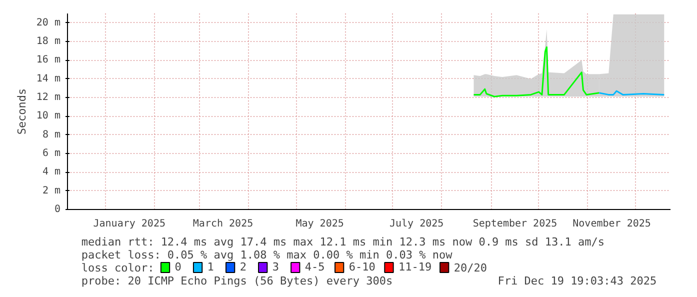 Image resolution: width=697 pixels, height=297 pixels. Describe the element at coordinates (48, 116) in the screenshot. I see `y-tick-label: 10 m` at that location.